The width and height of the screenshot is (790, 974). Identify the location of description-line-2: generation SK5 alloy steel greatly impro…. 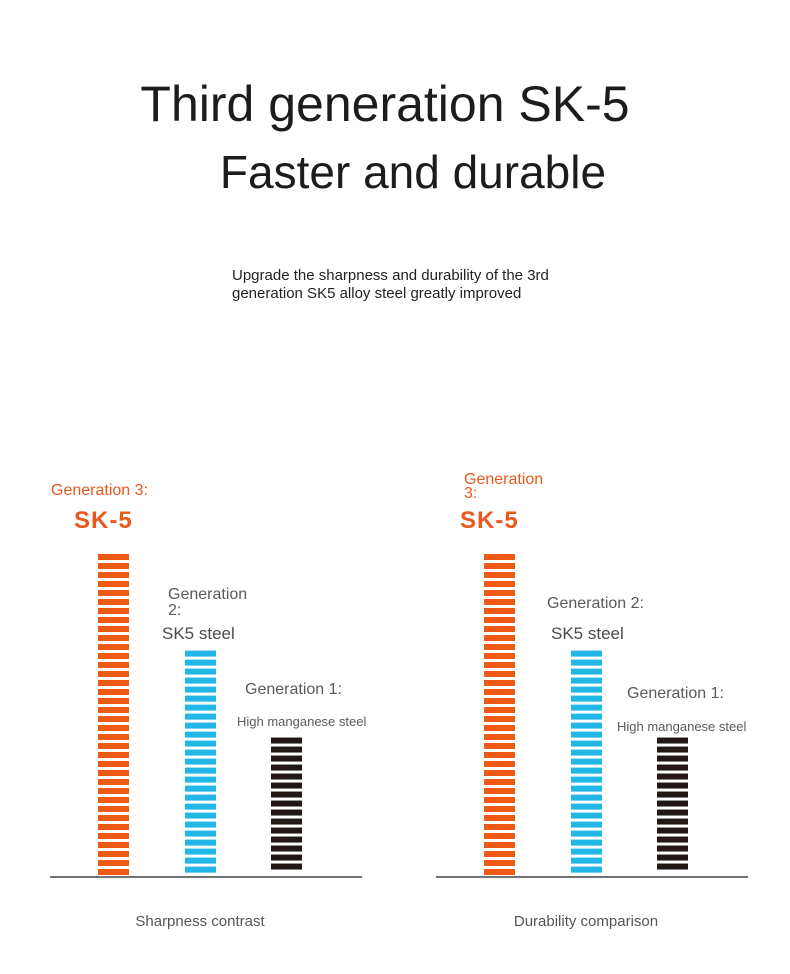
(377, 293).